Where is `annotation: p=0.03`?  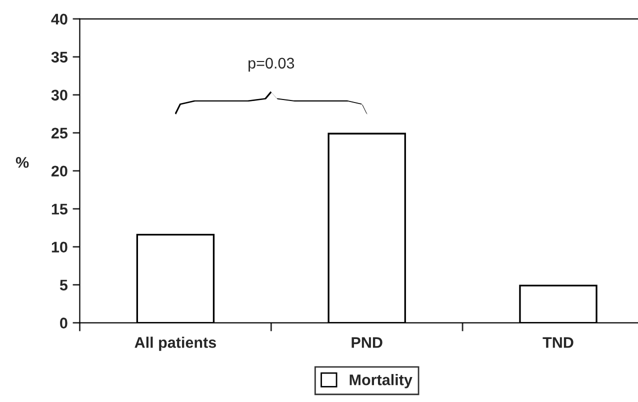
annotation: p=0.03 is located at coordinates (271, 65).